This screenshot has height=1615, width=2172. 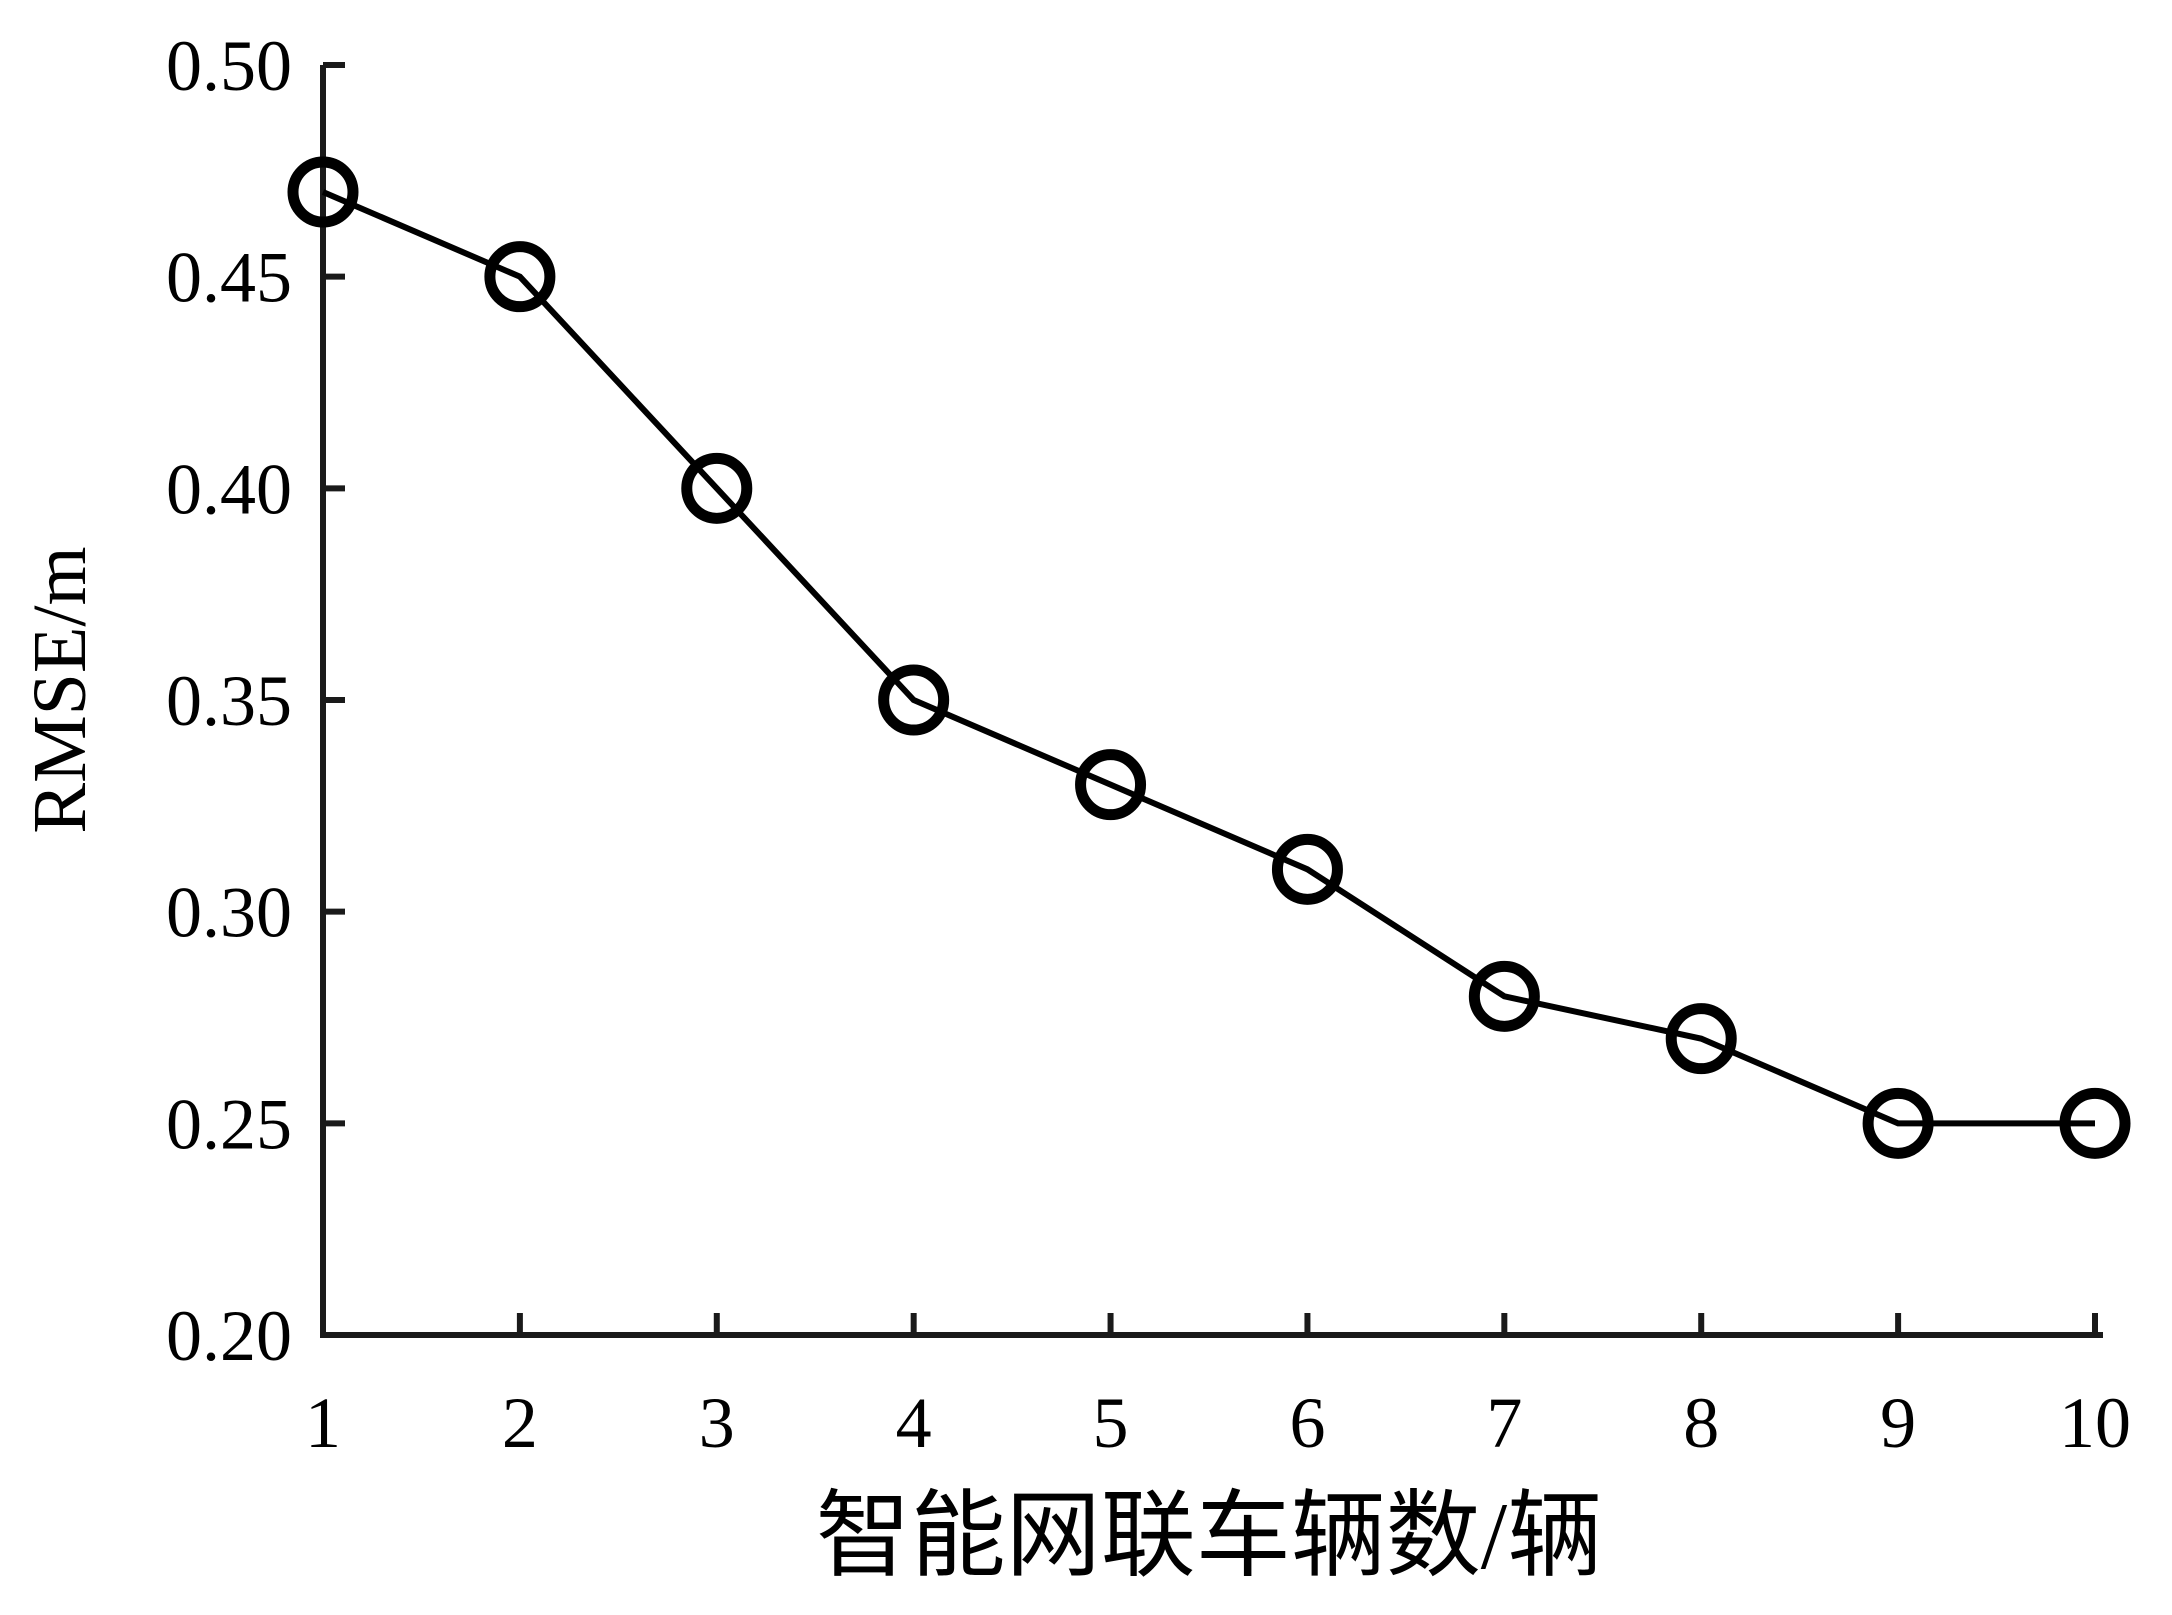 I want to click on x-tick-label: 1, so click(x=323, y=1423).